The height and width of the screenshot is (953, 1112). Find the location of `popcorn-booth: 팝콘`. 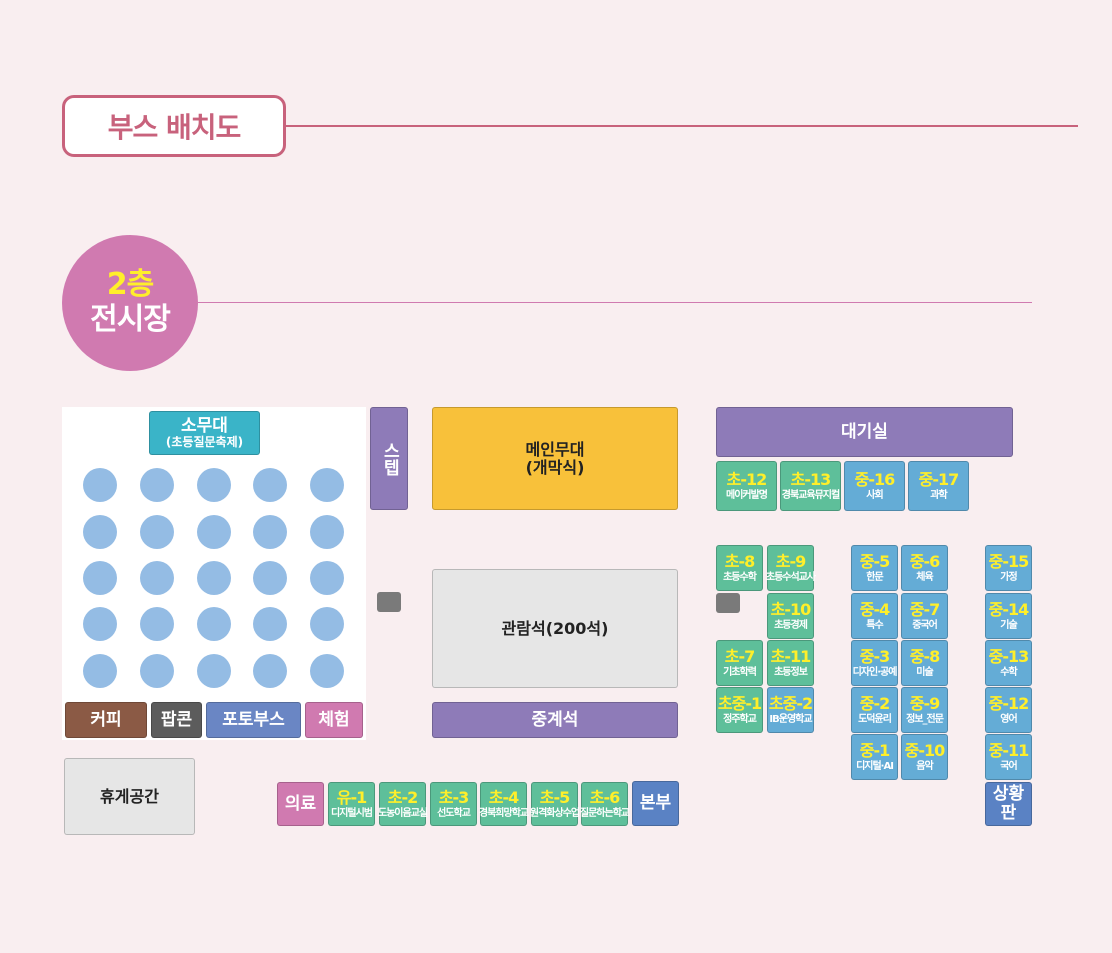

popcorn-booth: 팝콘 is located at coordinates (176, 720).